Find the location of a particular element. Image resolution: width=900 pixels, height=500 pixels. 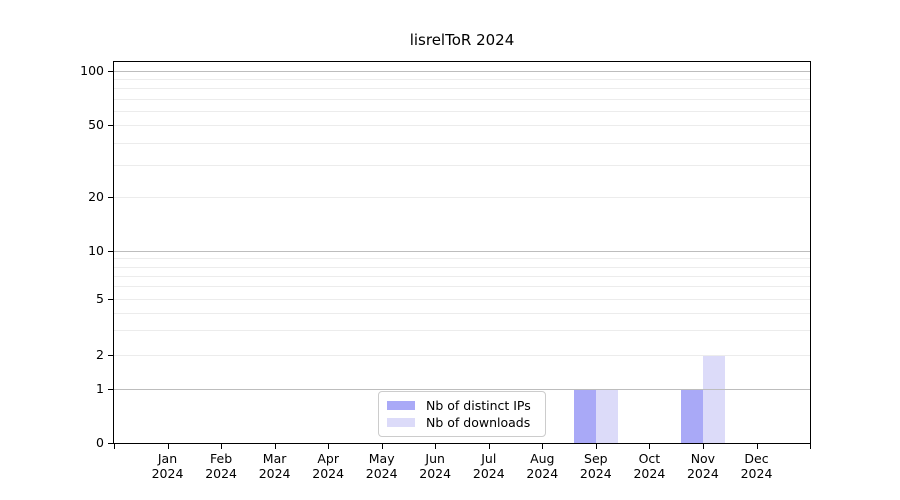

x-axis-tick-label: Oct 2024 is located at coordinates (649, 466).